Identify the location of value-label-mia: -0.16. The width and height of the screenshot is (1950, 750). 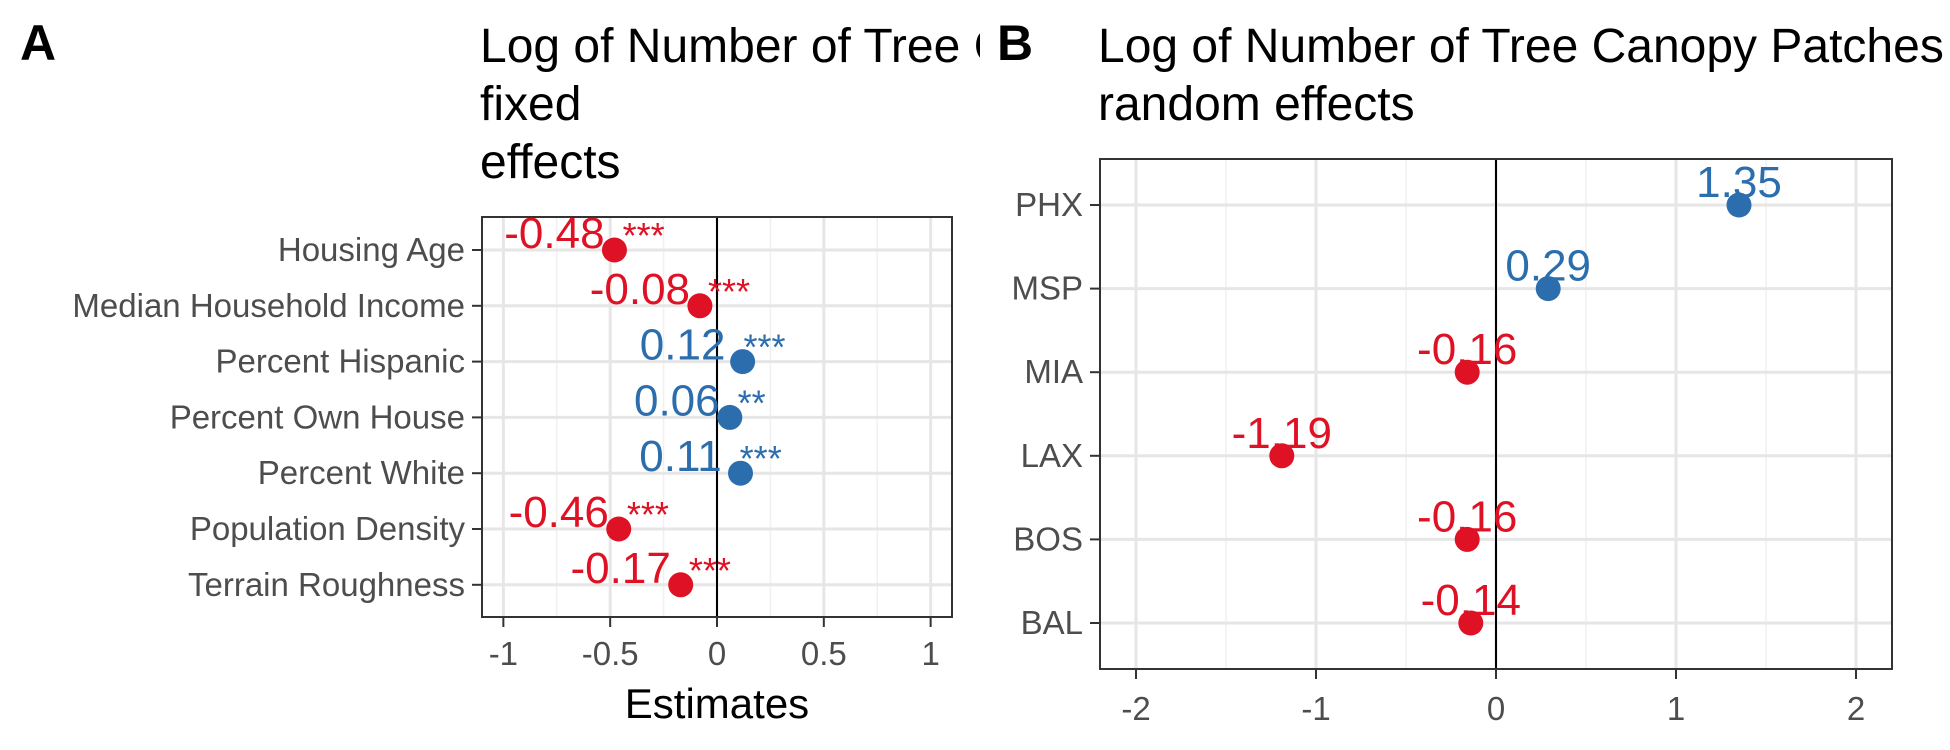
(1467, 349).